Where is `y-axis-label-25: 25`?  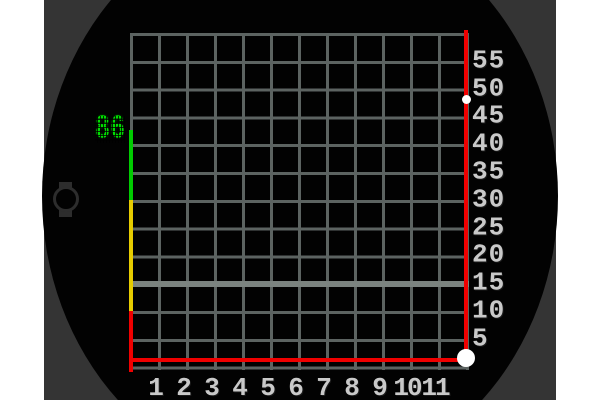
y-axis-label-25: 25 is located at coordinates (489, 226).